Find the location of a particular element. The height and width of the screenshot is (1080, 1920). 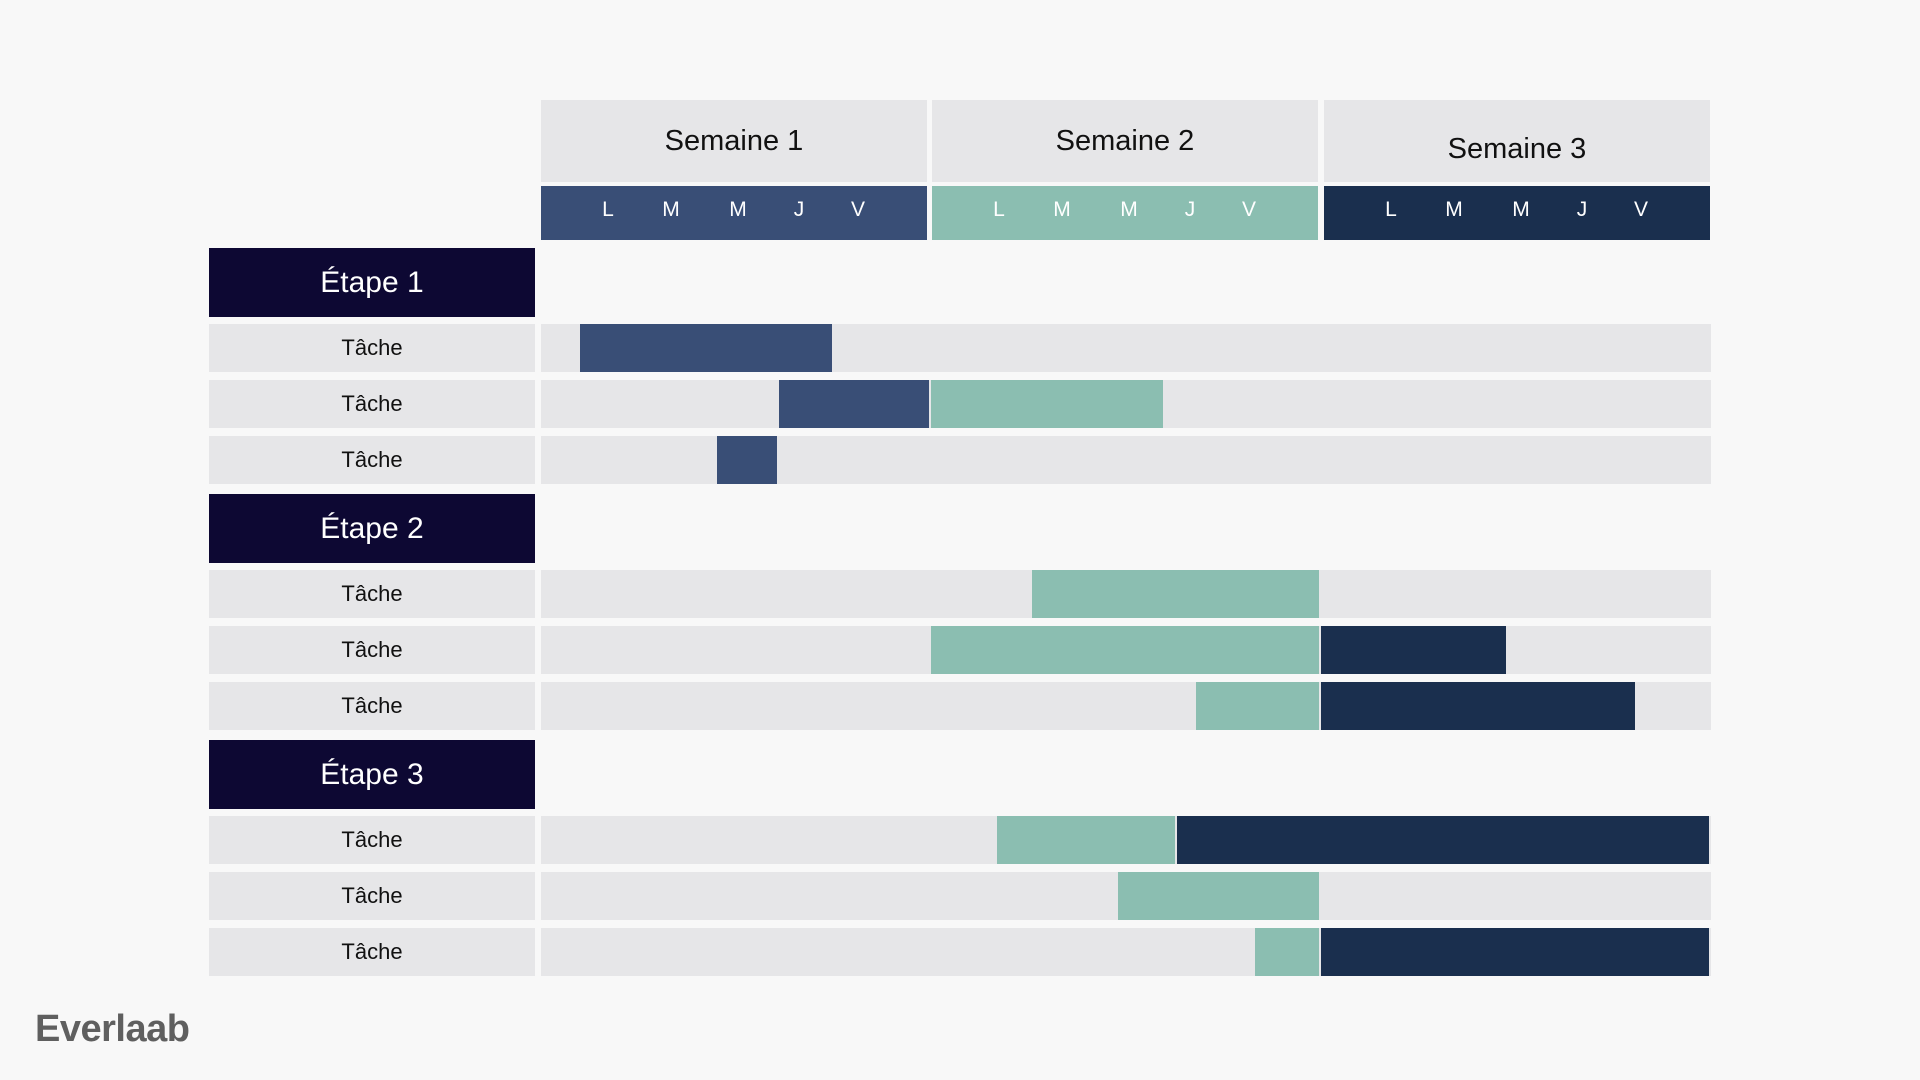

stage-label-1: Étape 1 is located at coordinates (372, 282).